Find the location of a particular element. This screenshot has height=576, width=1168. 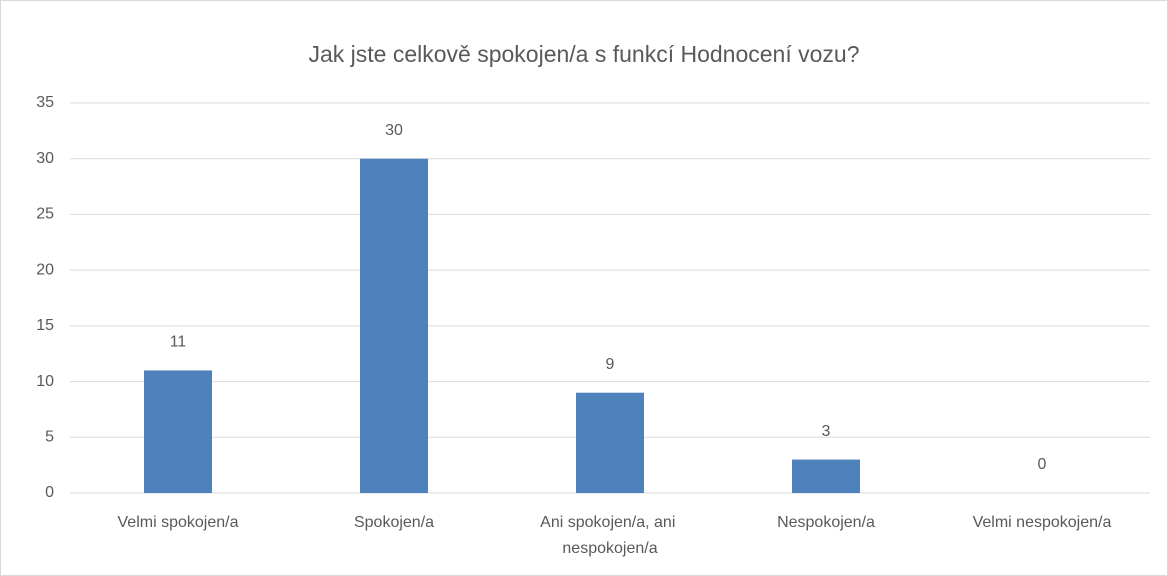

y-tick-label: 30 is located at coordinates (45, 158).